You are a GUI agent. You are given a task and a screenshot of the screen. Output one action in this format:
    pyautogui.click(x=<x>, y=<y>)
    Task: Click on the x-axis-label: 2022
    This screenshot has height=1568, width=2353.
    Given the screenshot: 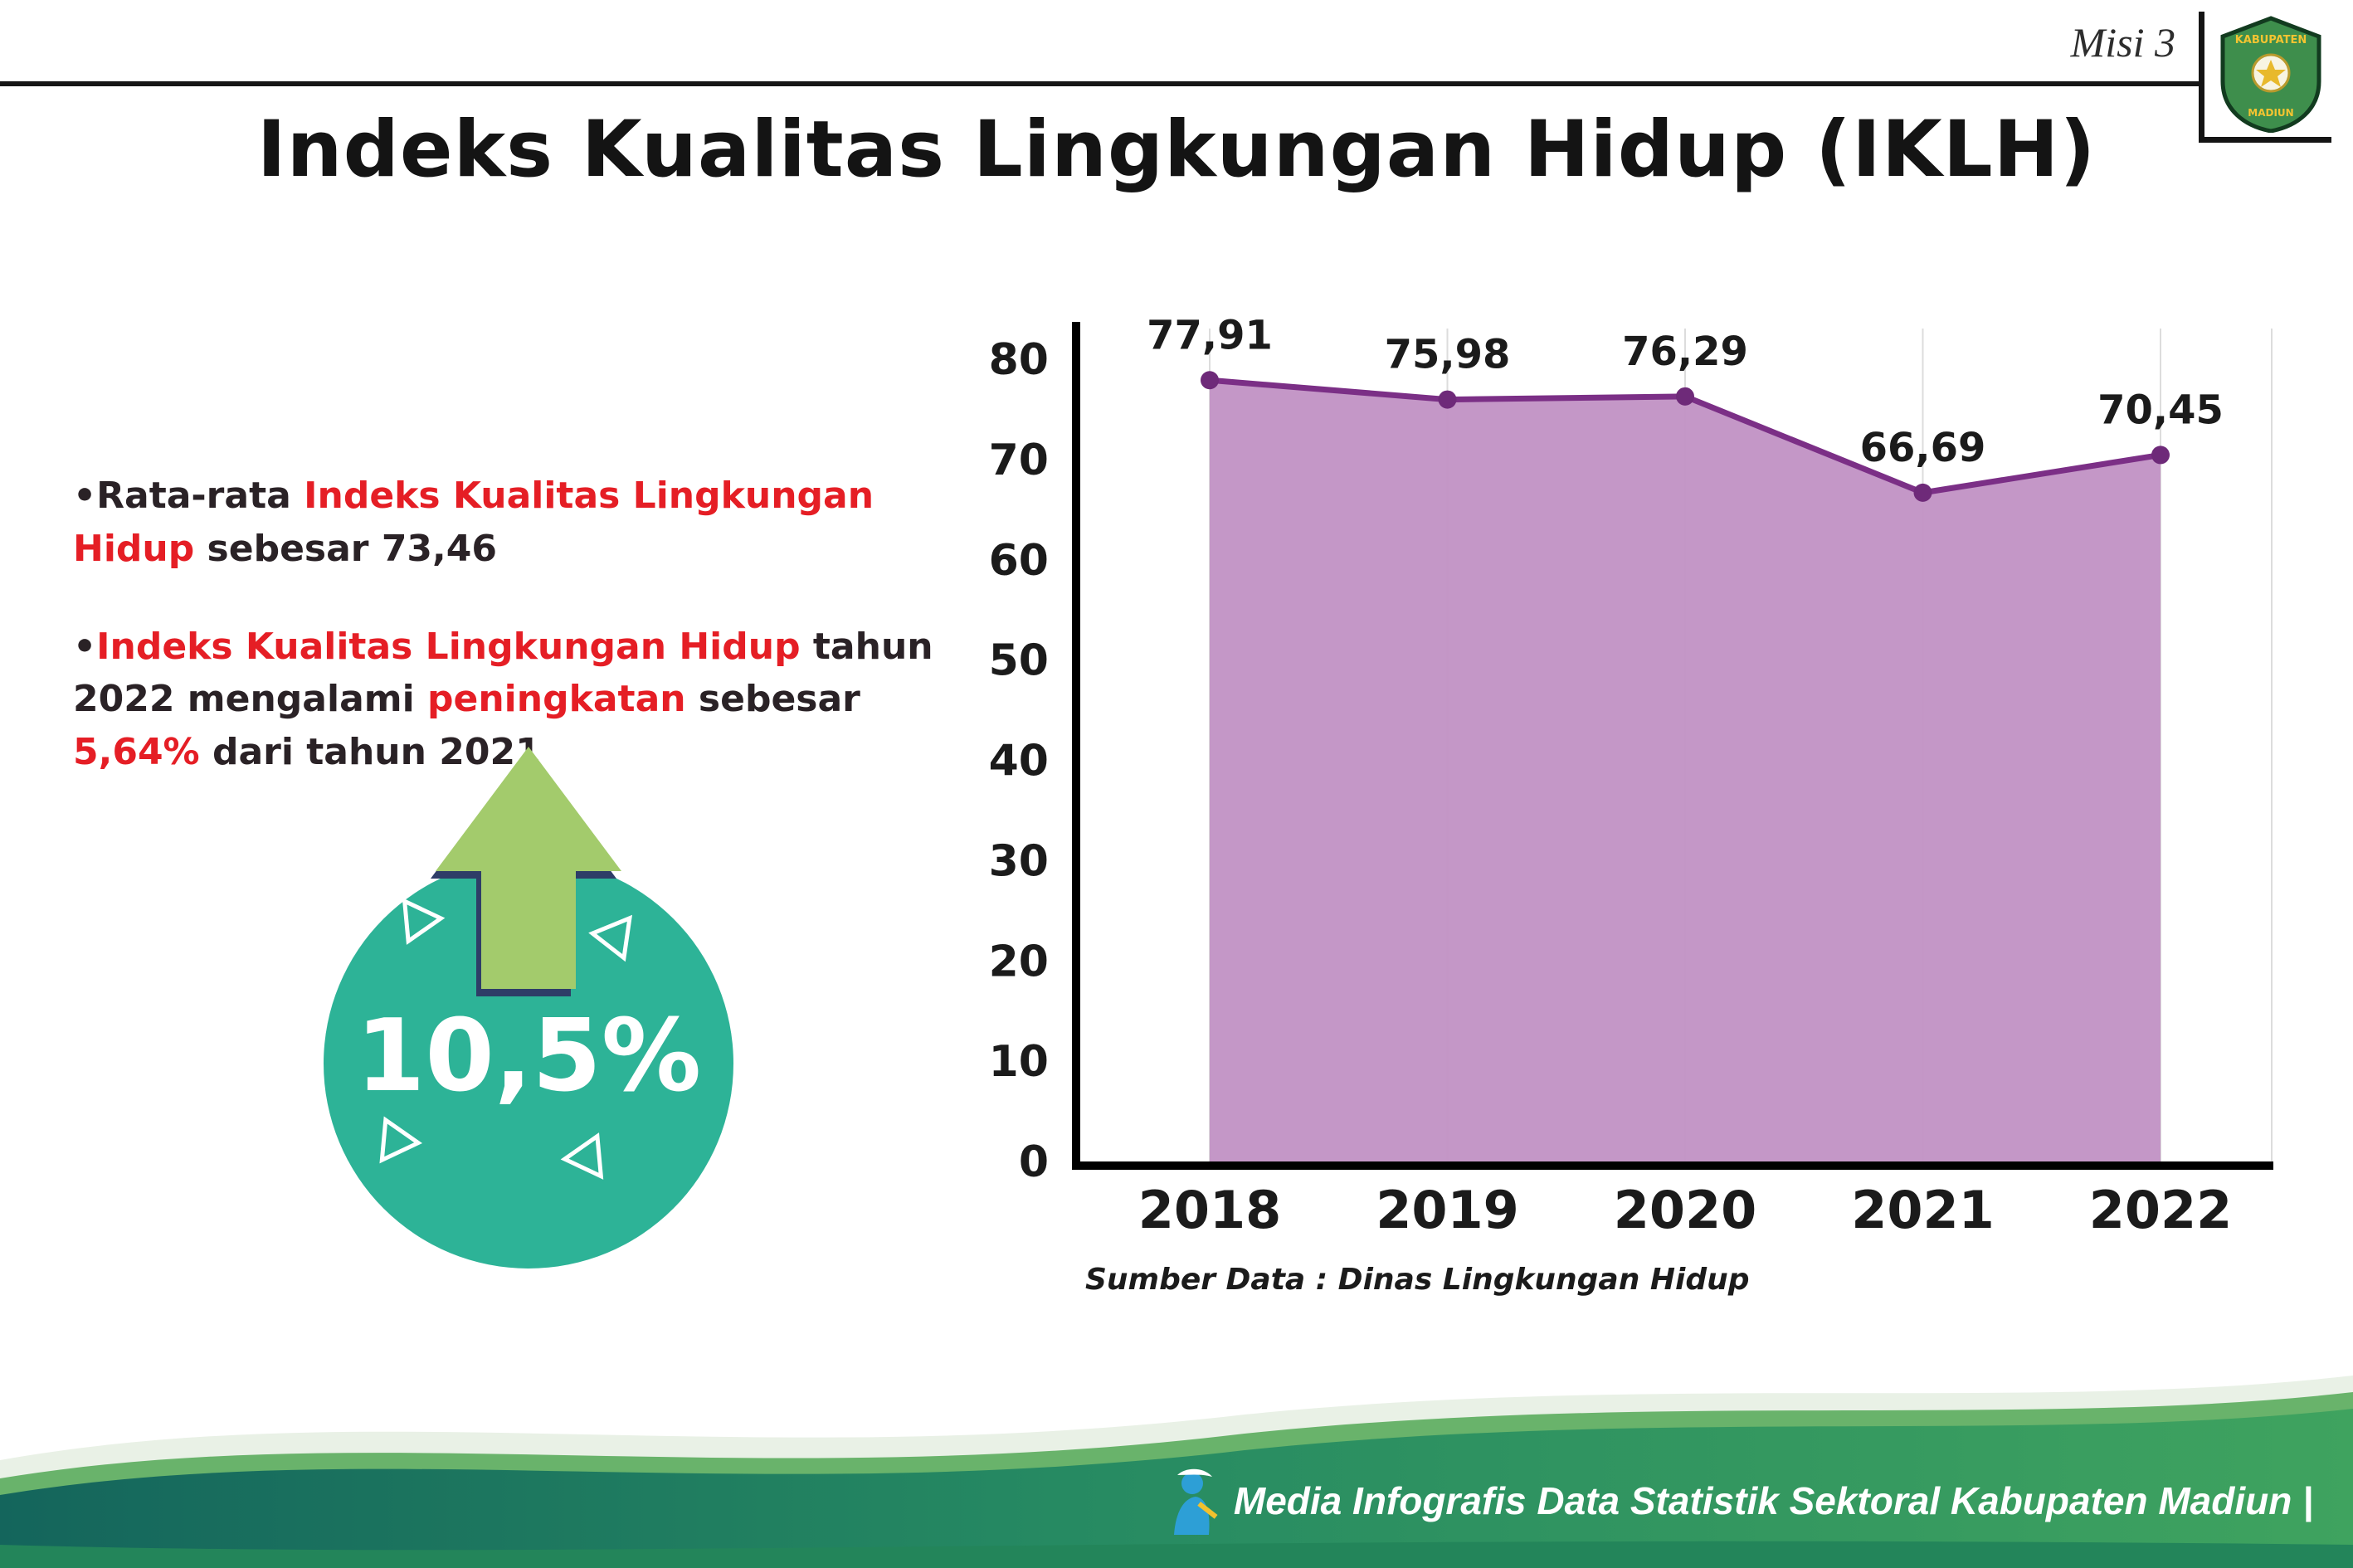 What is the action you would take?
    pyautogui.click(x=2161, y=1210)
    